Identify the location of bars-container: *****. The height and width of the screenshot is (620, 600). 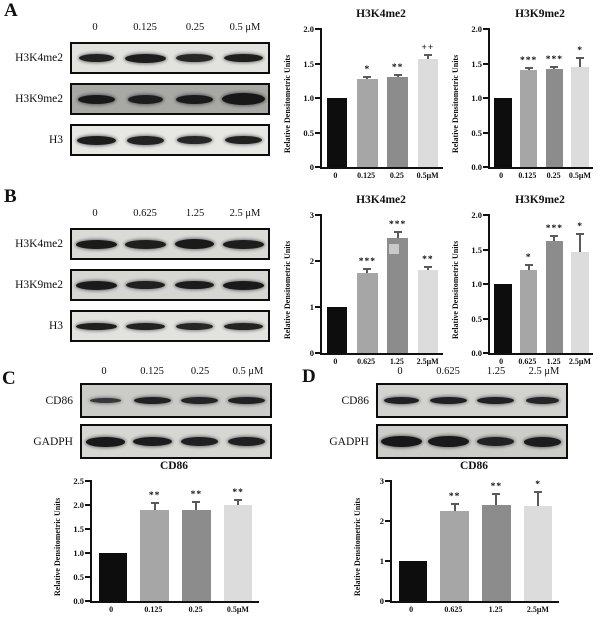
(475, 540).